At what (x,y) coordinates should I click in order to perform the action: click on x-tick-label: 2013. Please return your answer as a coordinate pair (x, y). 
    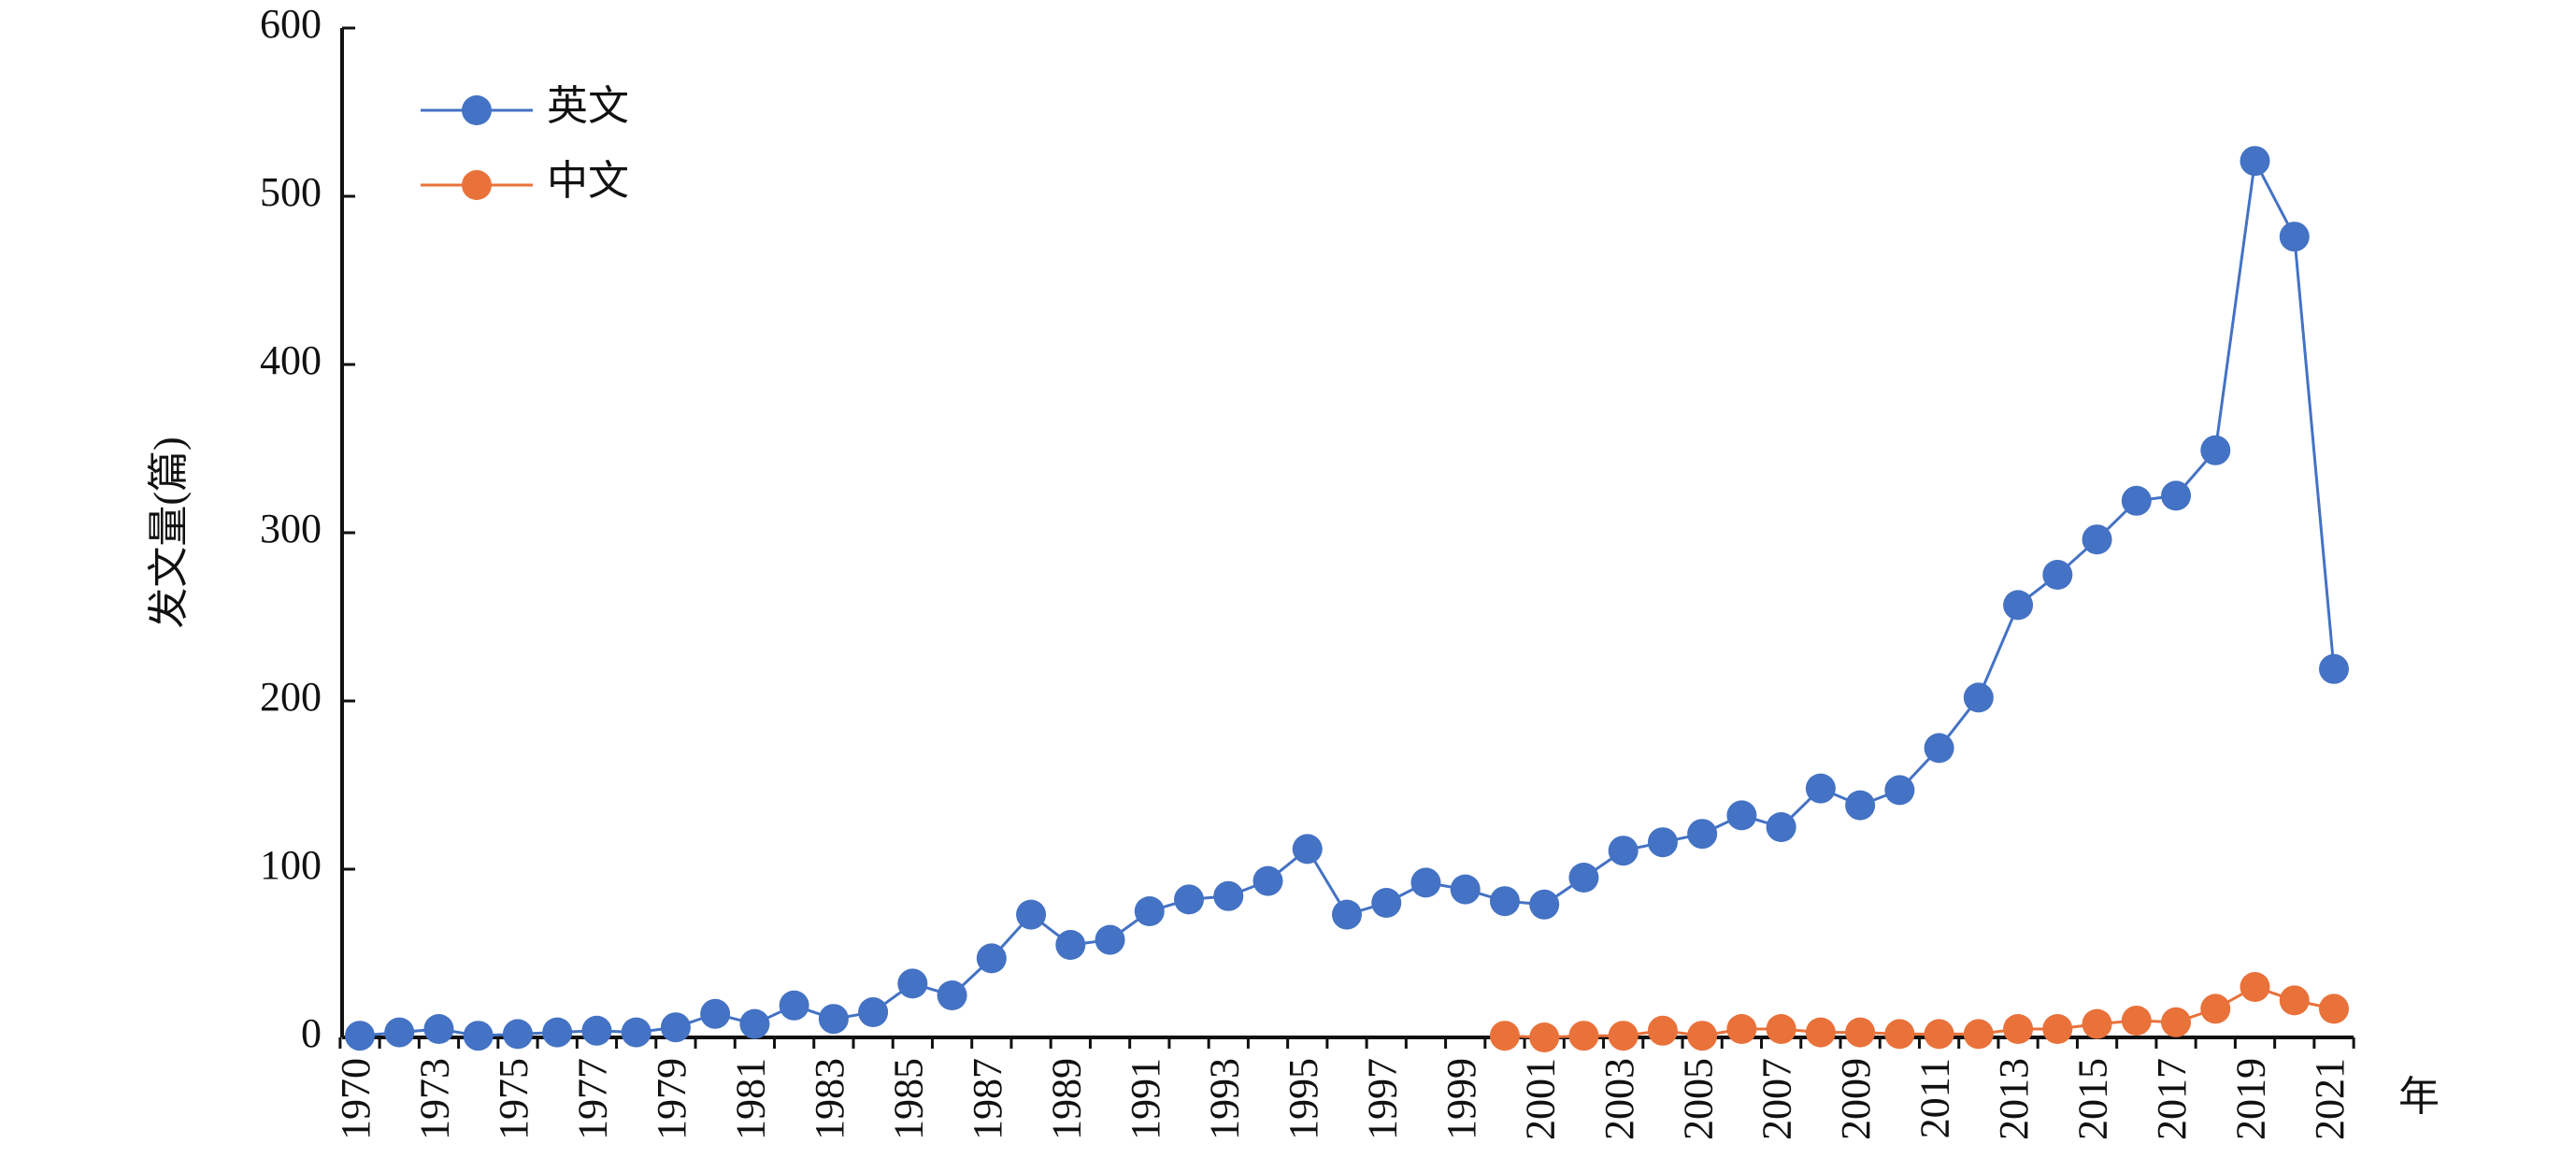
    Looking at the image, I should click on (2014, 1099).